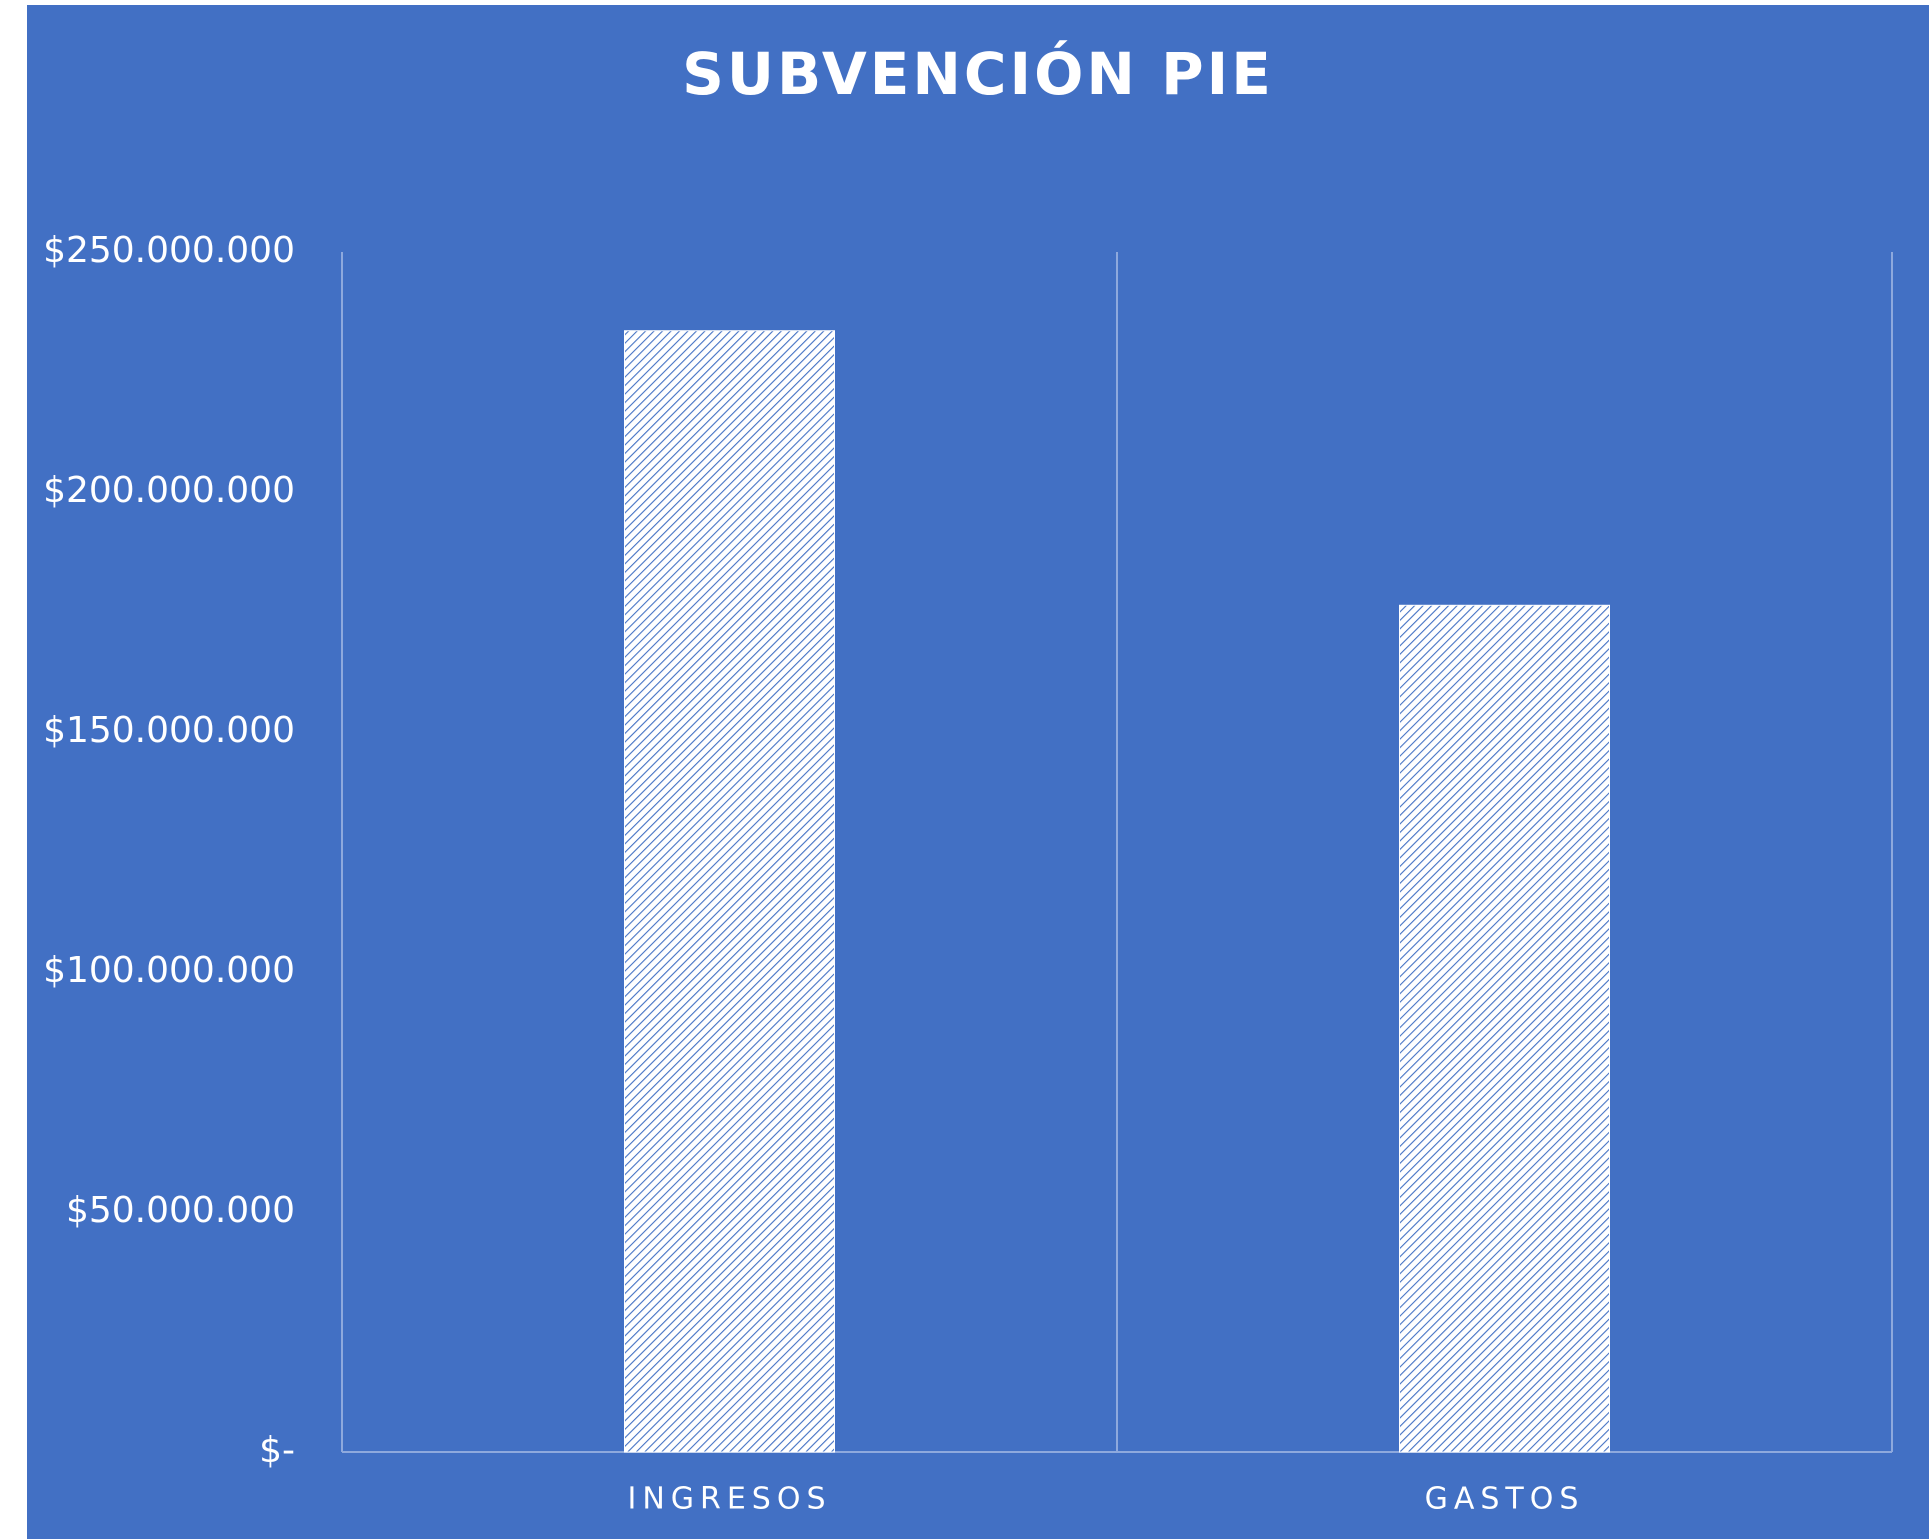  What do you see at coordinates (169, 490) in the screenshot?
I see `y-tick-label: $200.000.000` at bounding box center [169, 490].